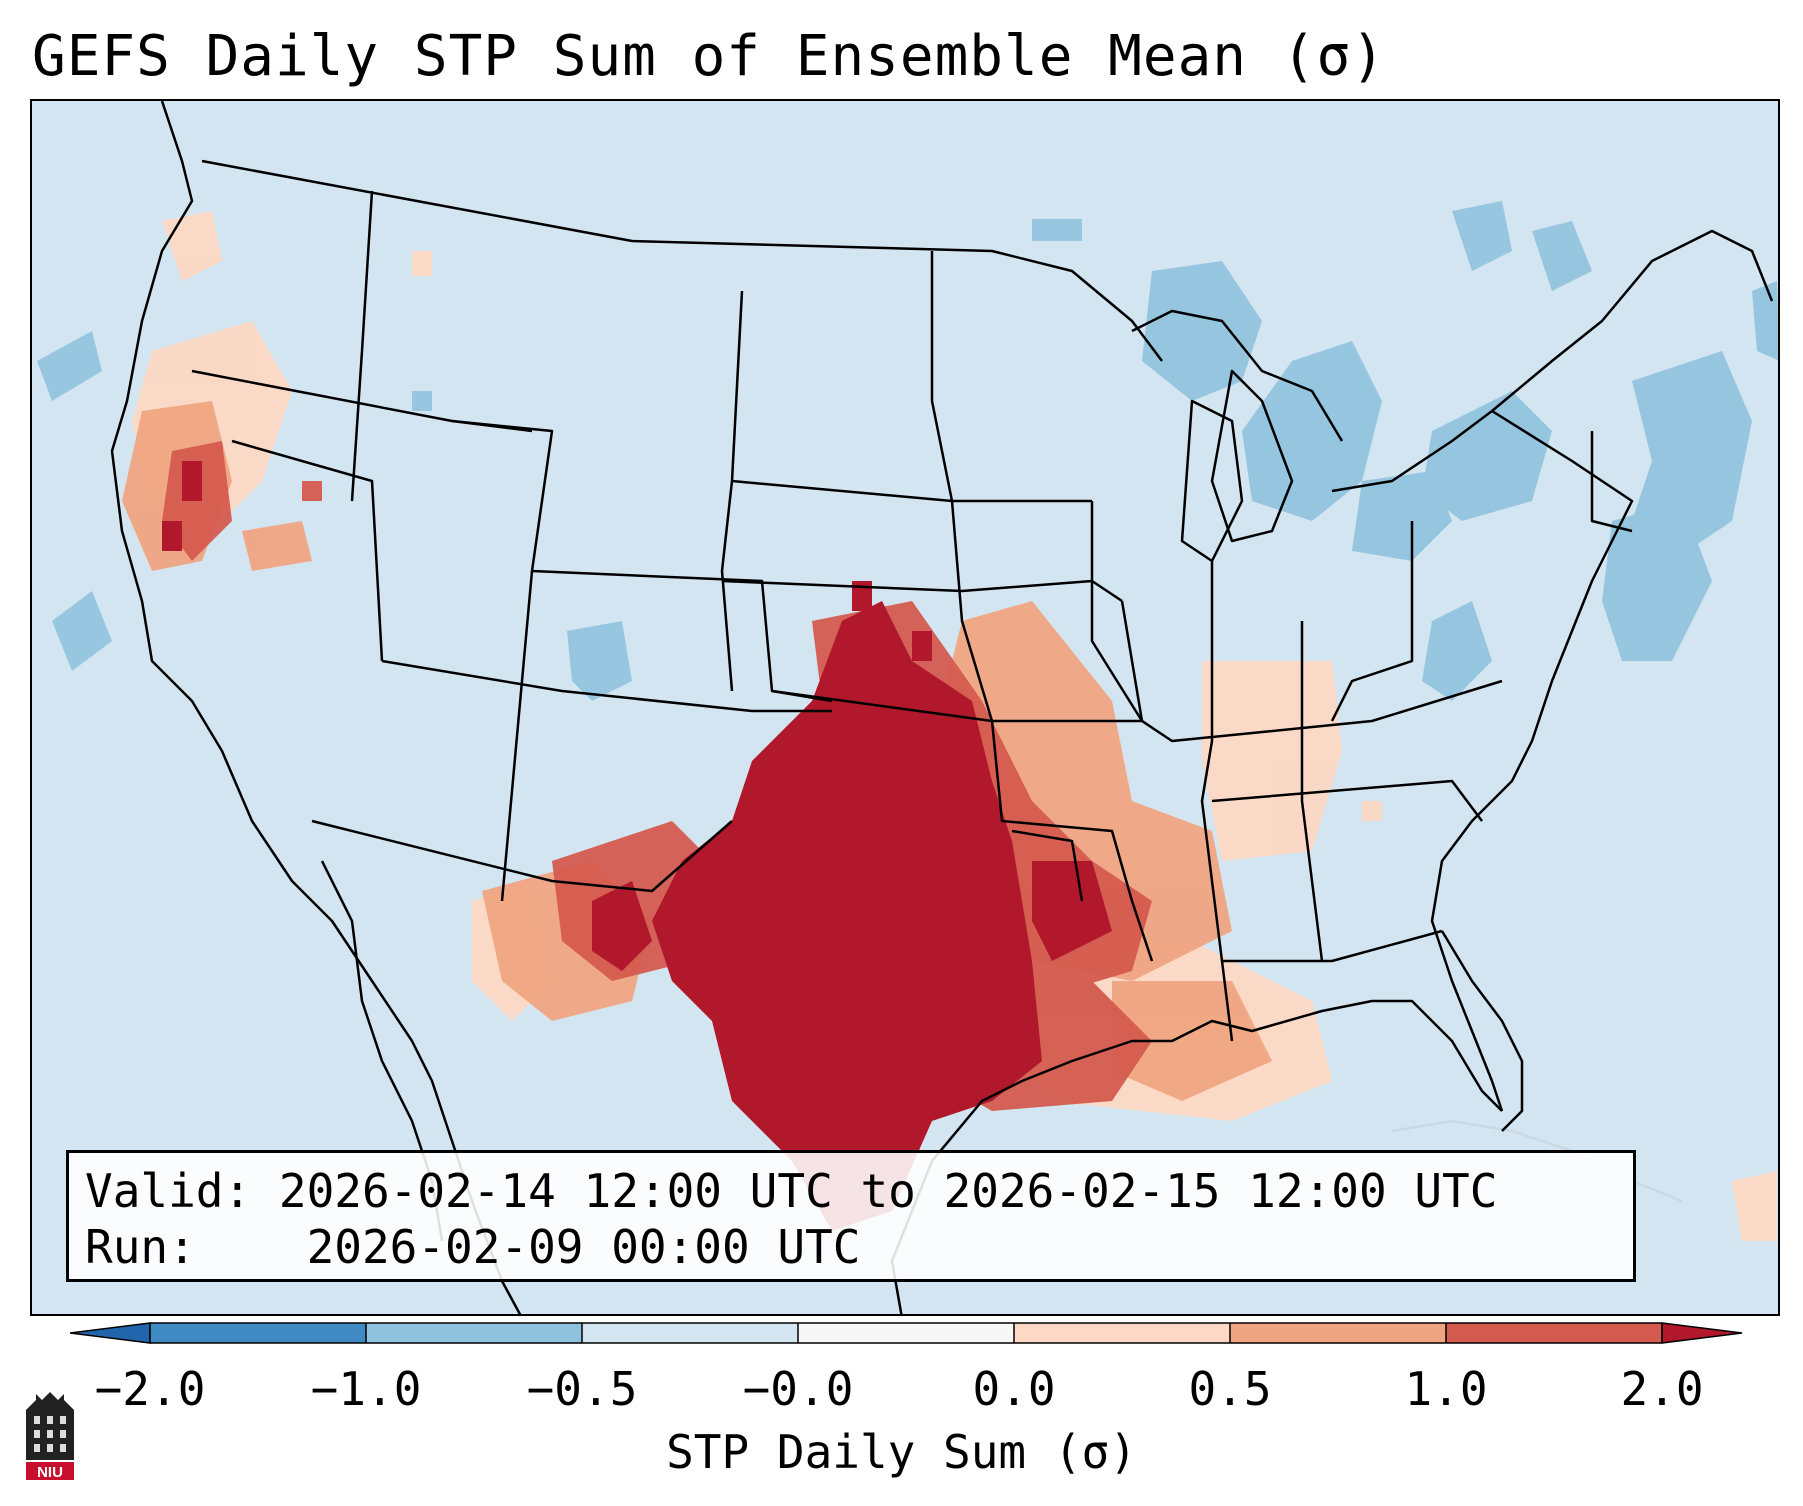 The image size is (1803, 1506). I want to click on colorbar-tick: 1.0, so click(1446, 1389).